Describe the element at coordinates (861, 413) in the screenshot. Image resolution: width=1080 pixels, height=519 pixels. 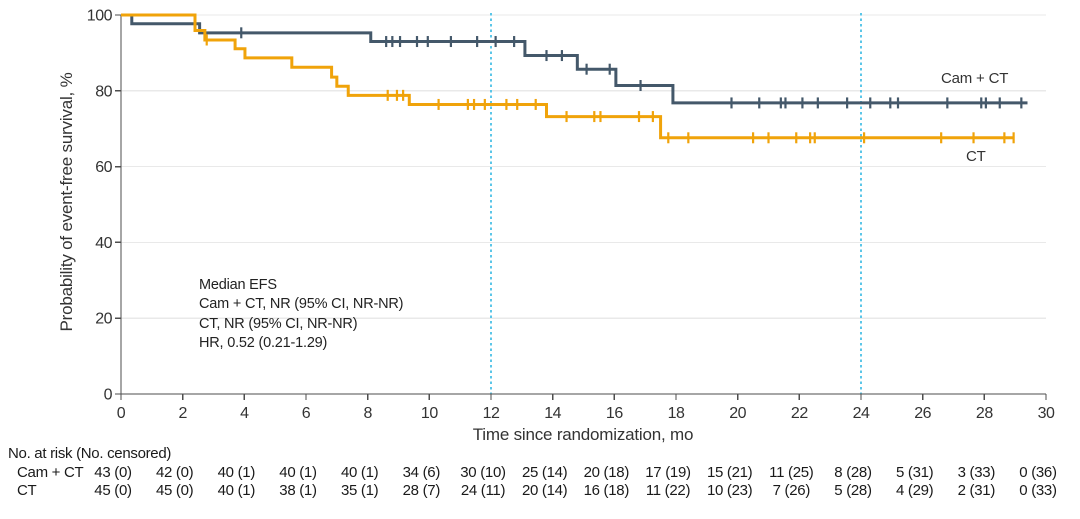
I see `x-tick-label: 24` at that location.